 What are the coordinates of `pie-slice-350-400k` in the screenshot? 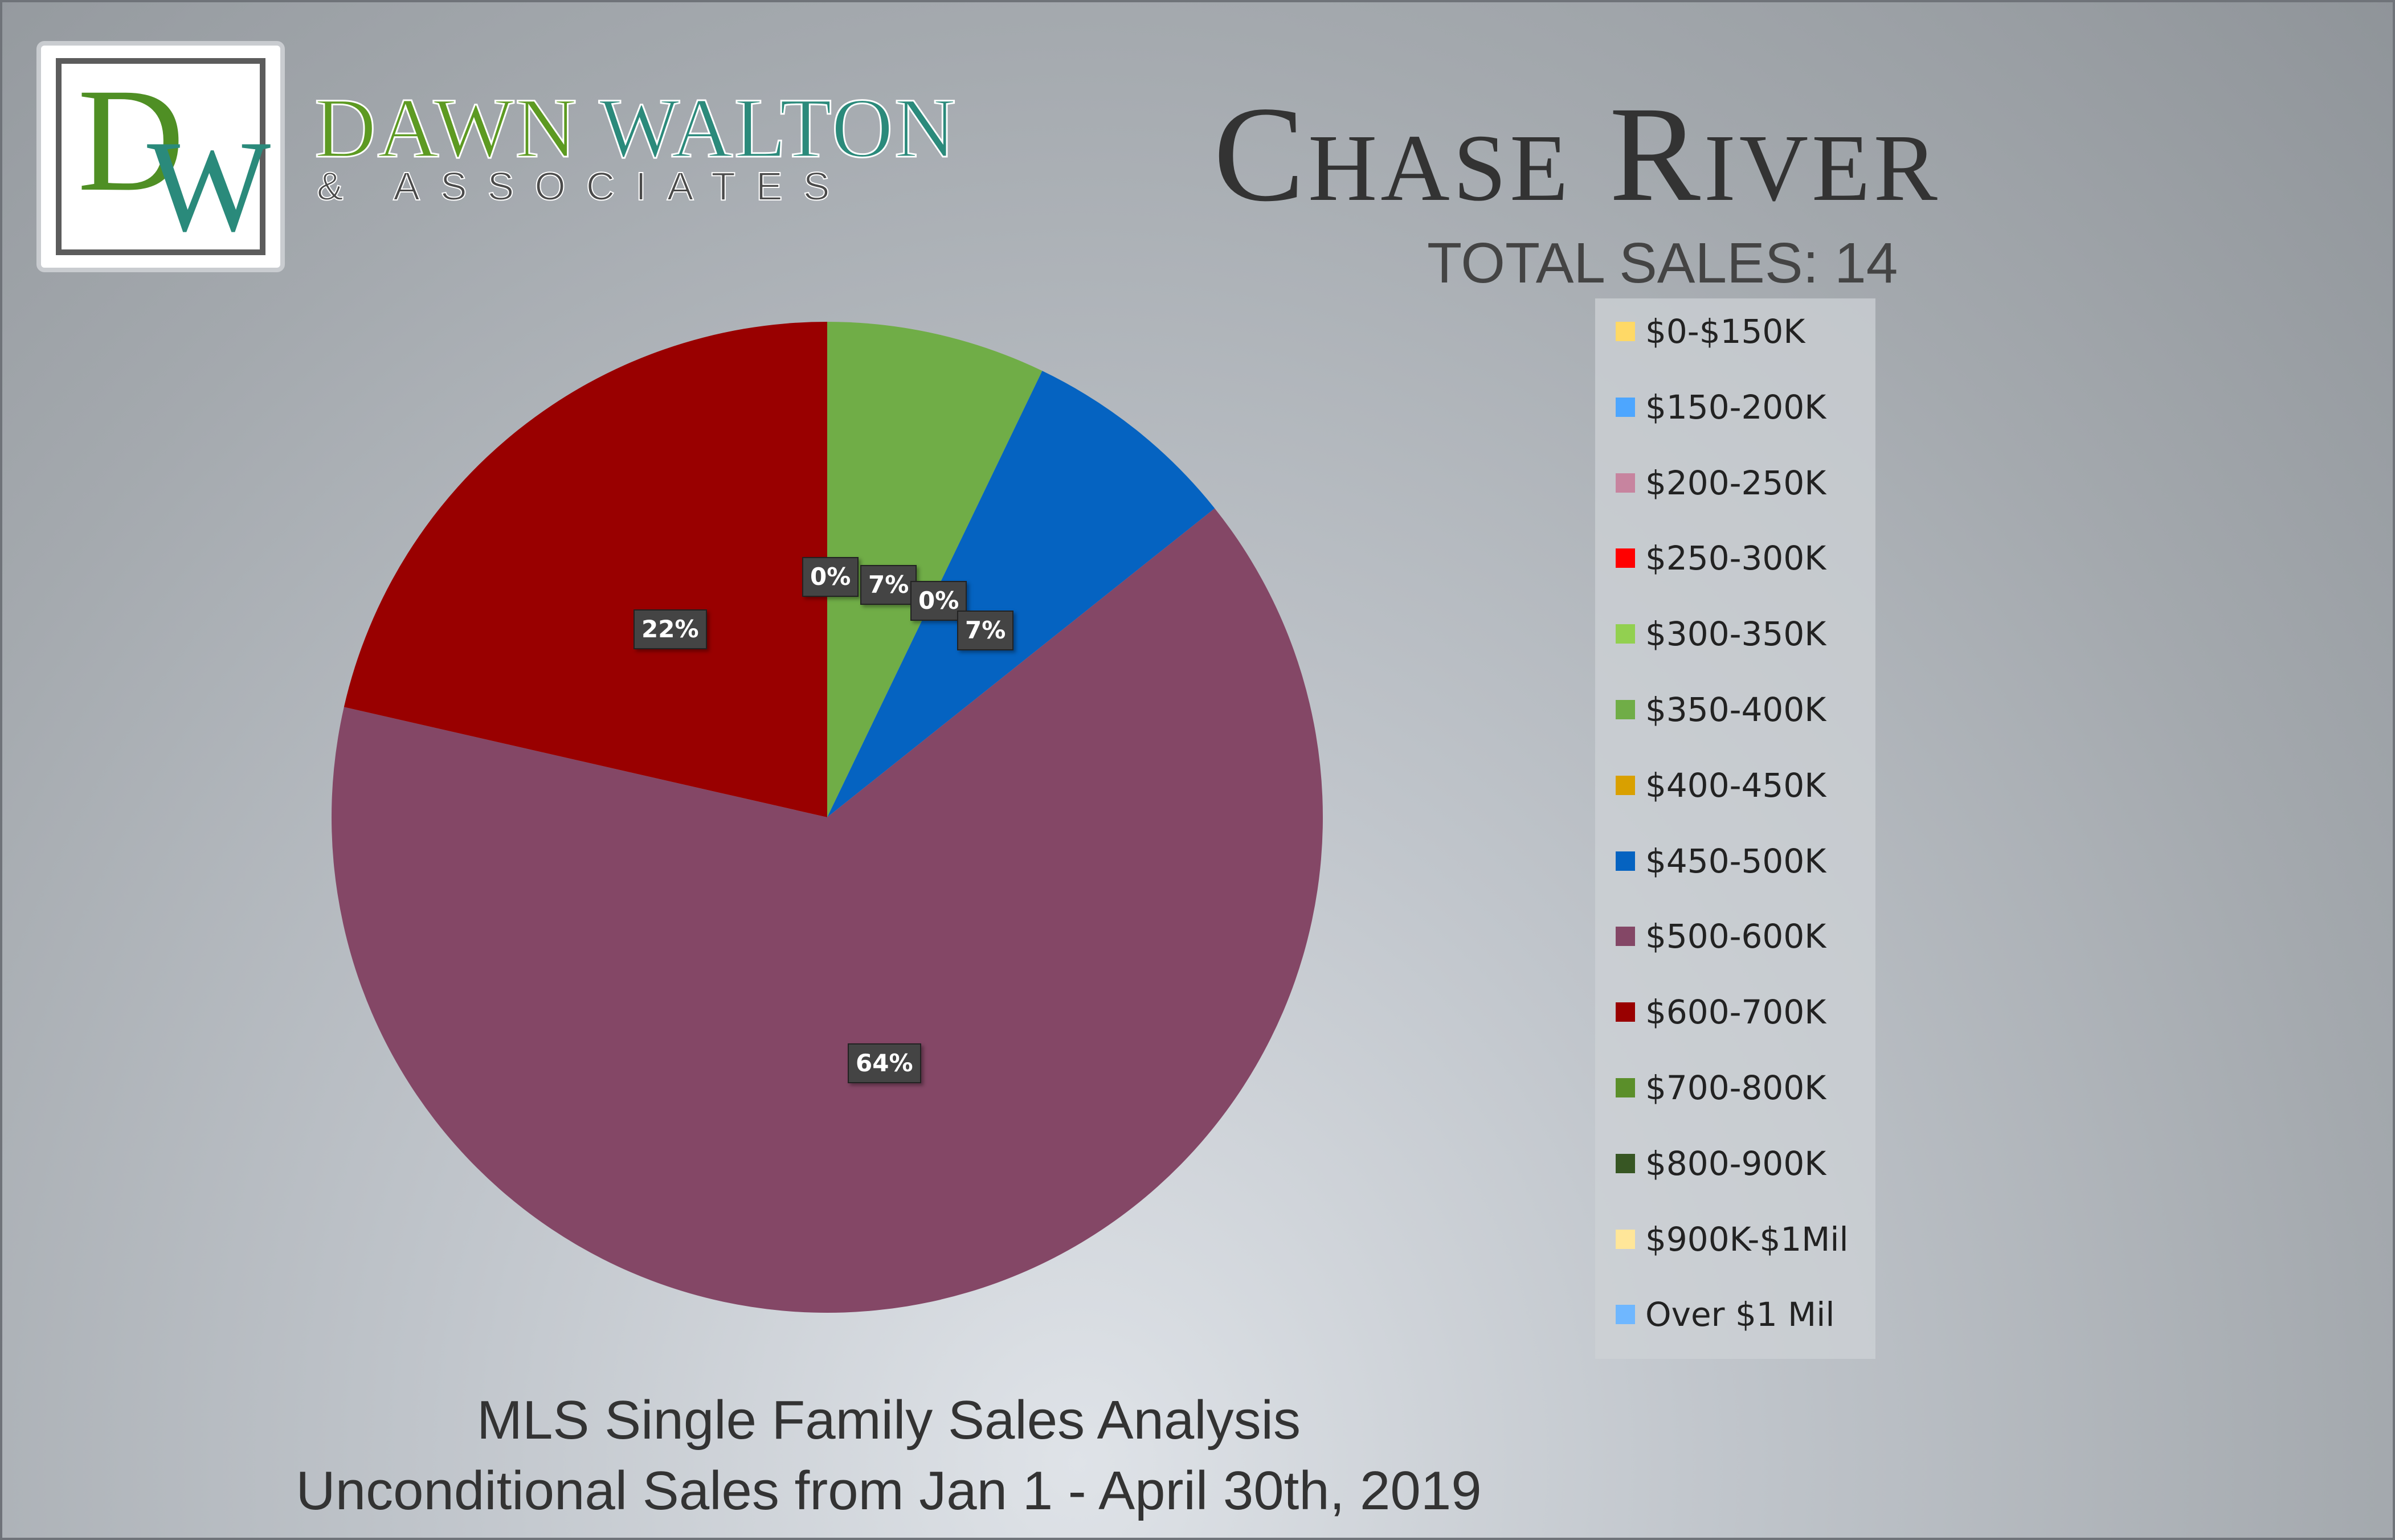 It's located at (935, 569).